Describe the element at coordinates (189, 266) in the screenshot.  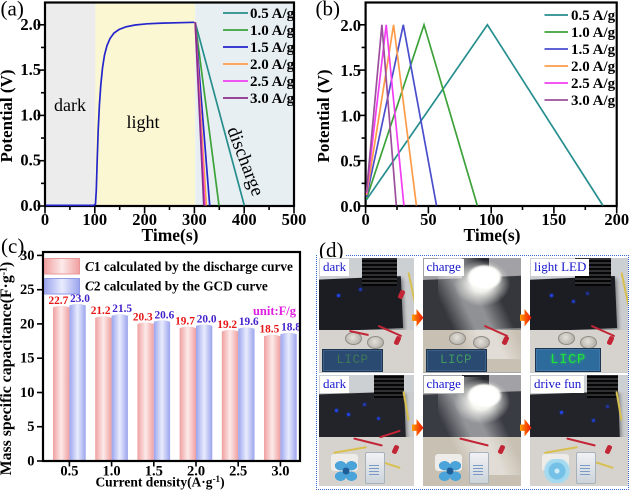
I see `svg-text:C1 calculated by the discharge: C1 calculated by the discharge curve` at that location.